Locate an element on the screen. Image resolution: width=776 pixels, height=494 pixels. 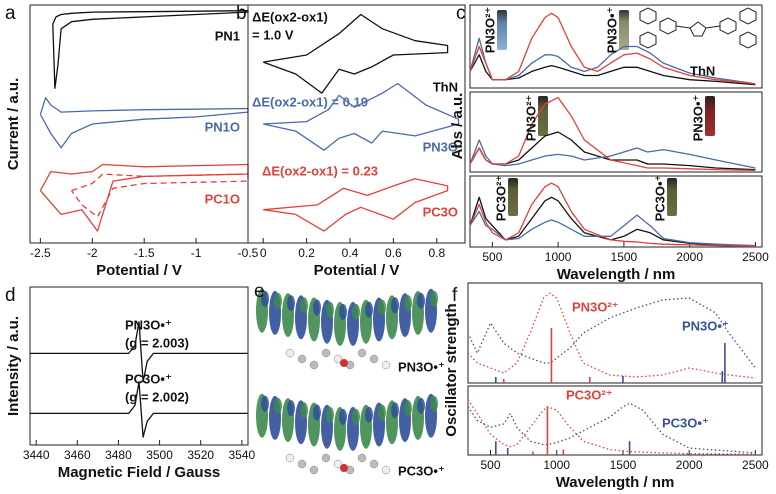
x-tick-label: -1 is located at coordinates (196, 253).